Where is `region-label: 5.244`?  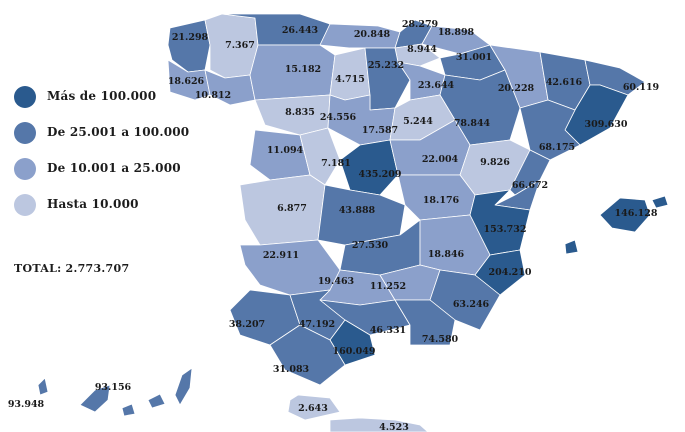
region-label: 5.244 is located at coordinates (418, 121).